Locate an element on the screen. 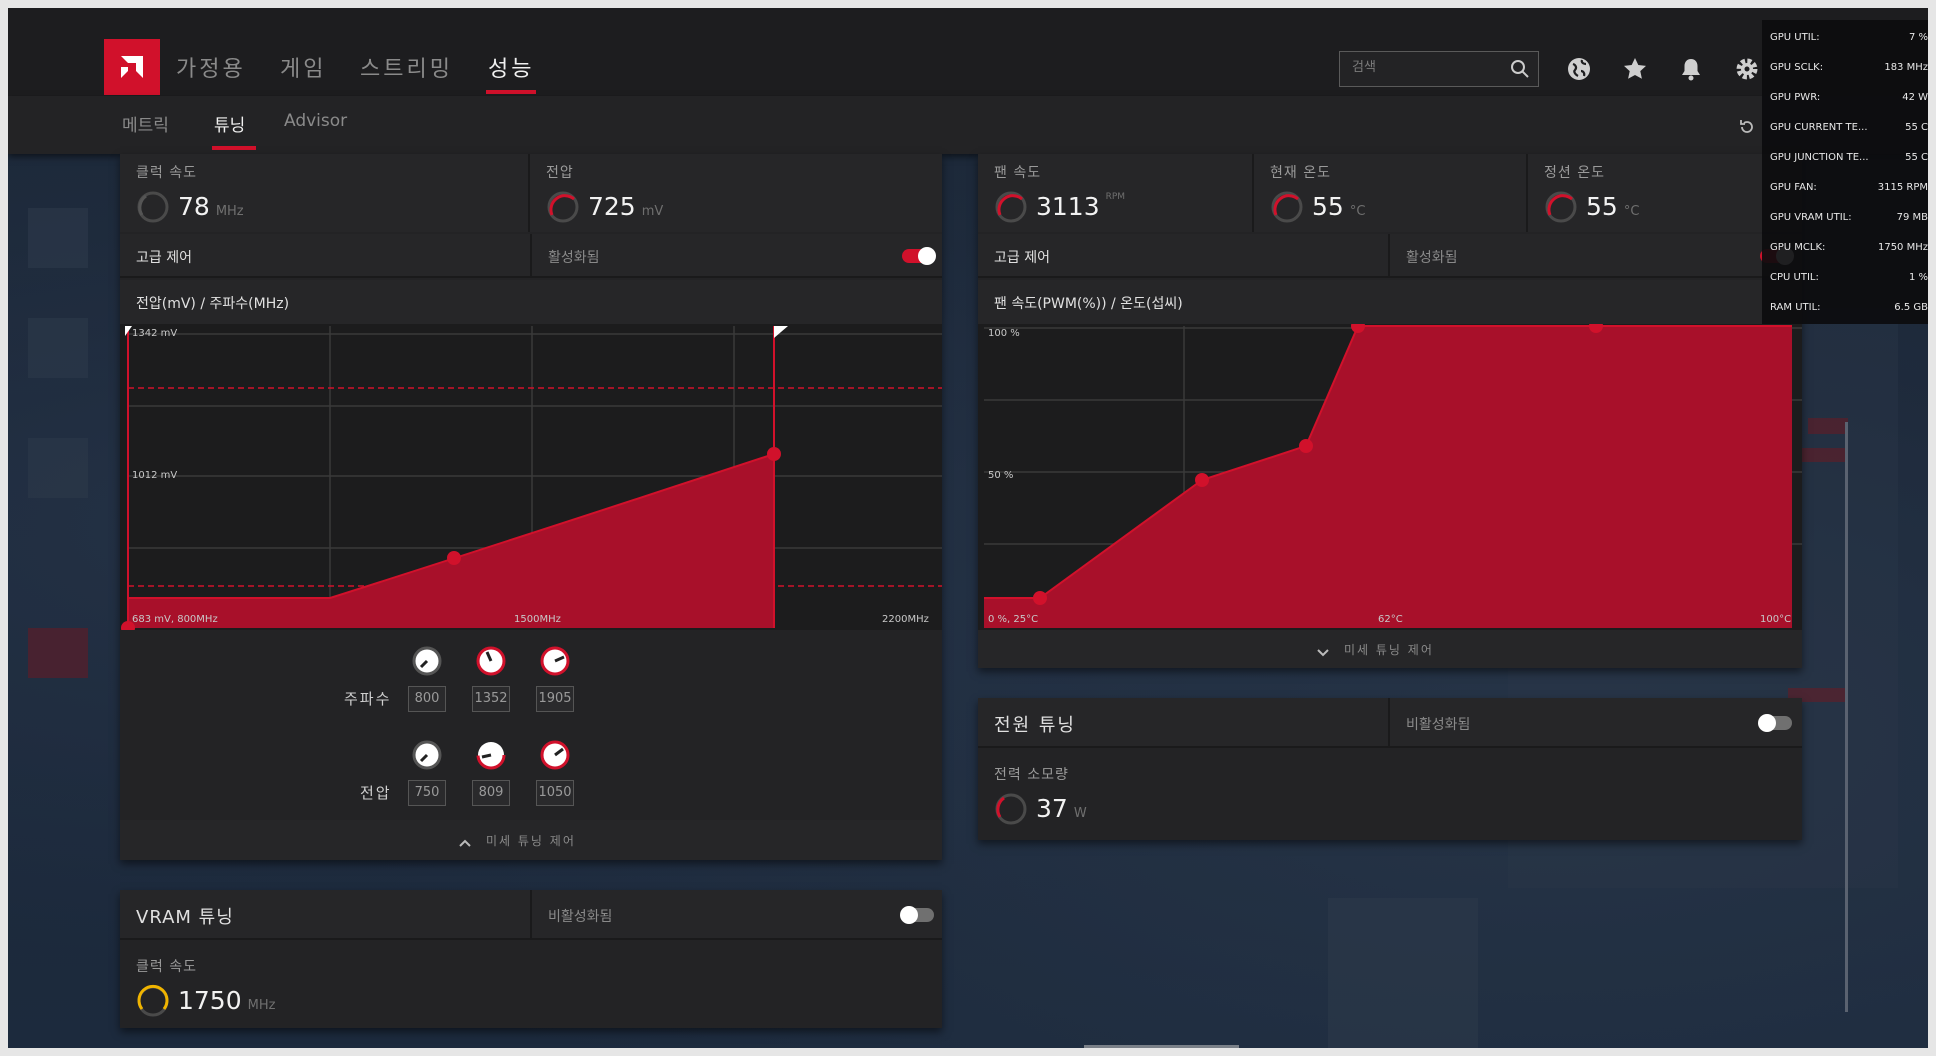 The image size is (1936, 1056). chevron-down-icon is located at coordinates (1323, 652).